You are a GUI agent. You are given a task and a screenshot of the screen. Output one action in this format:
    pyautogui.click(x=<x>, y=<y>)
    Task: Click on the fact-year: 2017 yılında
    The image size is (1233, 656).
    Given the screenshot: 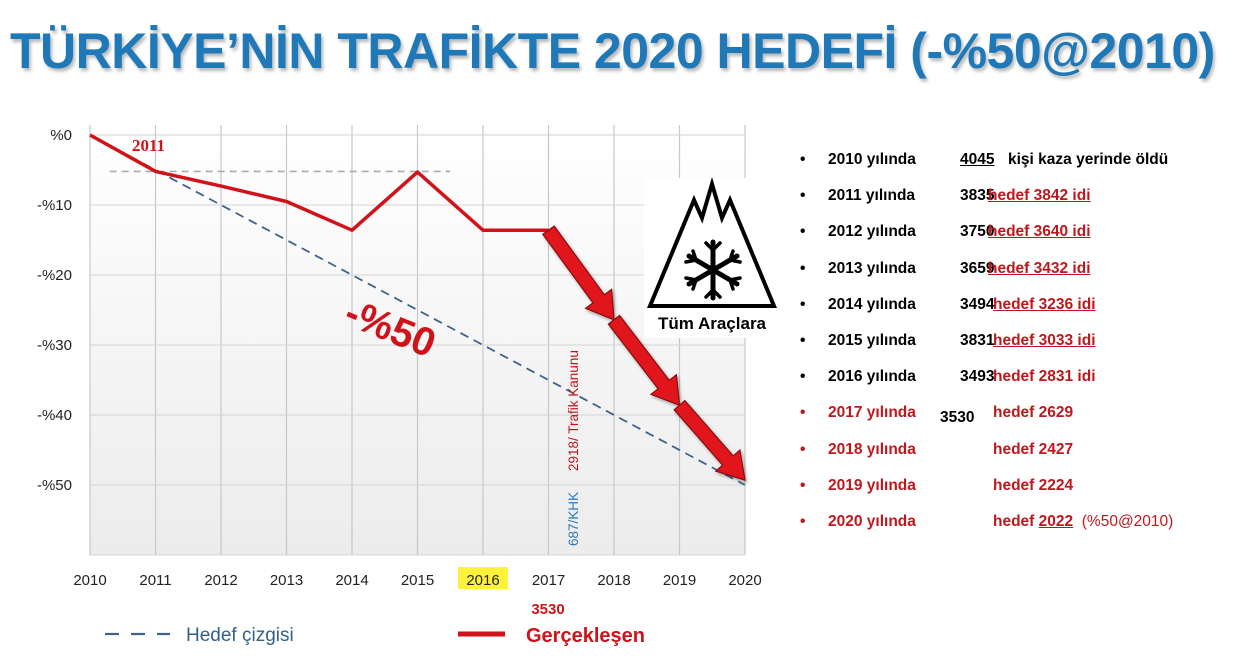 What is the action you would take?
    pyautogui.click(x=872, y=413)
    